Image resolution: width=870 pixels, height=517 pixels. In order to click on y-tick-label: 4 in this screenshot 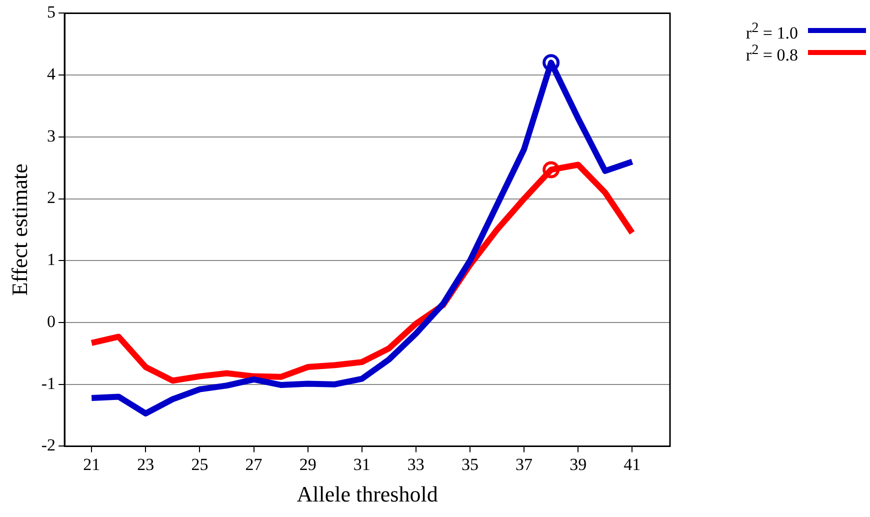, I will do `click(51, 74)`.